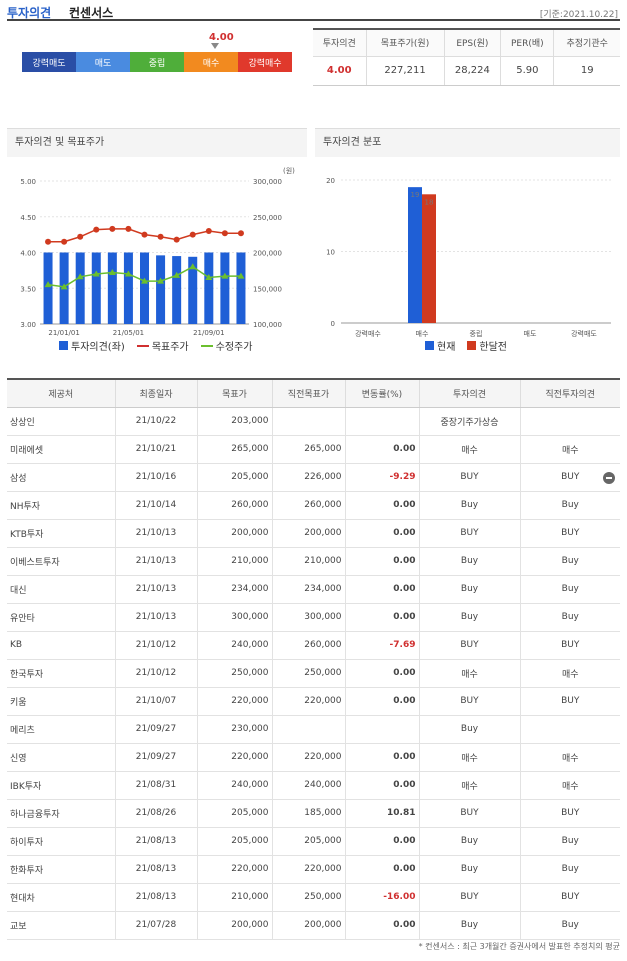 The height and width of the screenshot is (961, 627). Describe the element at coordinates (61, 841) in the screenshot. I see `cell-provider: 하이투자` at that location.